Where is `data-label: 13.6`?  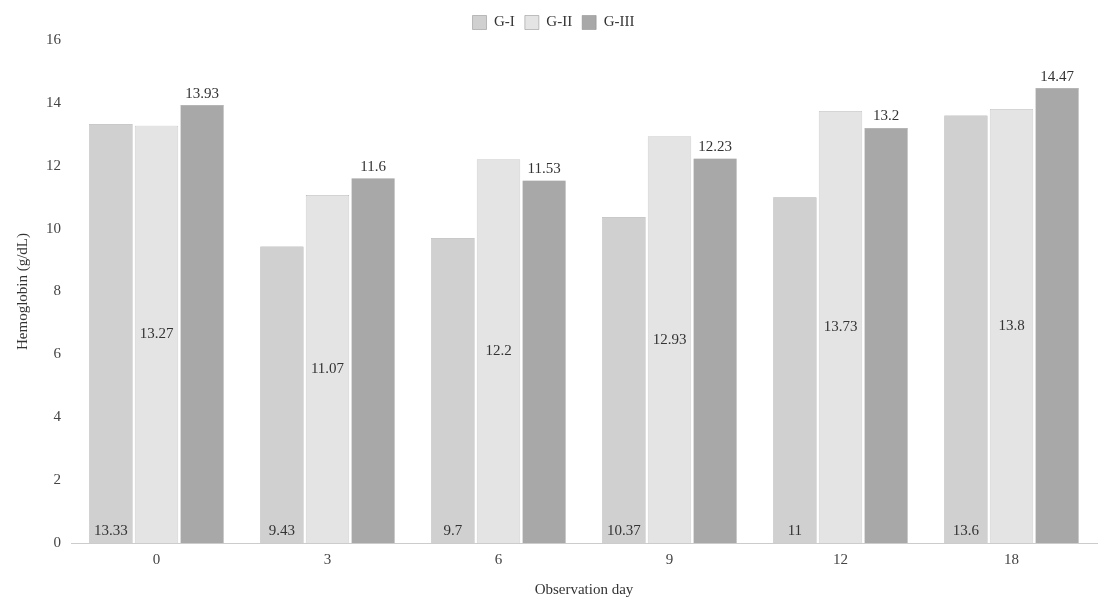 data-label: 13.6 is located at coordinates (966, 529).